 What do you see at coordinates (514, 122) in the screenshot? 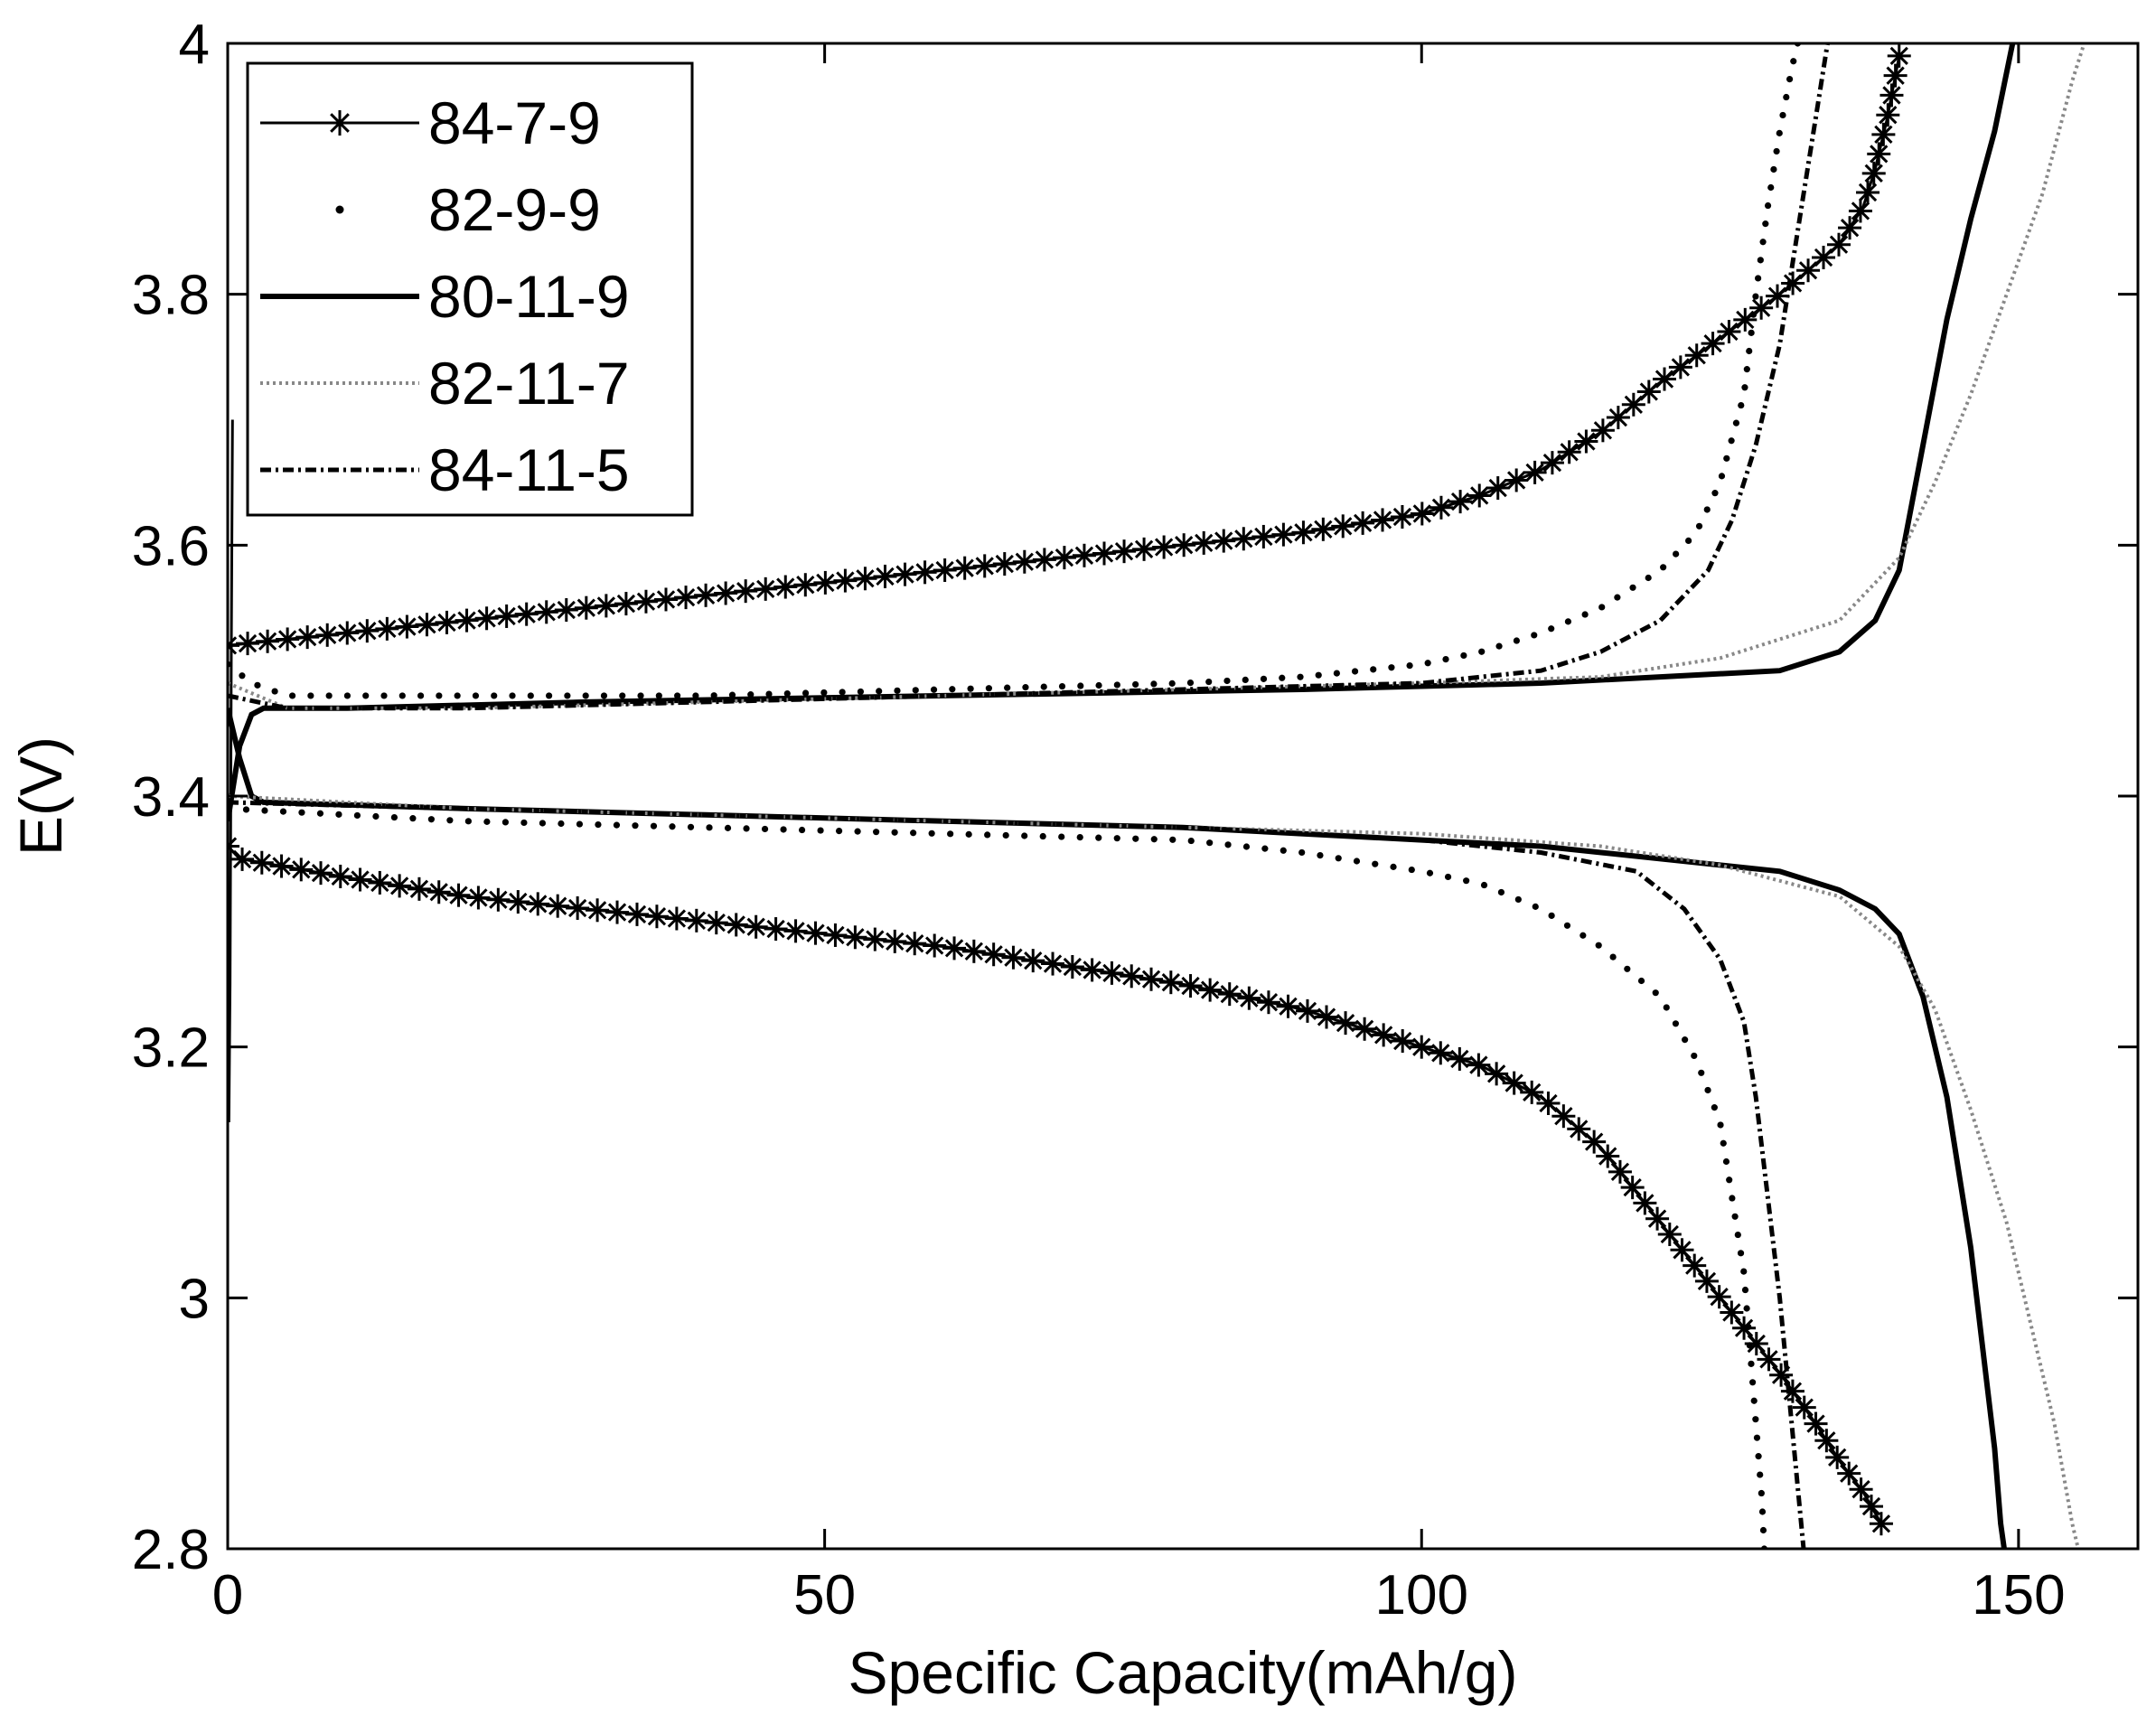
I see `legend-label: 84-7-9` at bounding box center [514, 122].